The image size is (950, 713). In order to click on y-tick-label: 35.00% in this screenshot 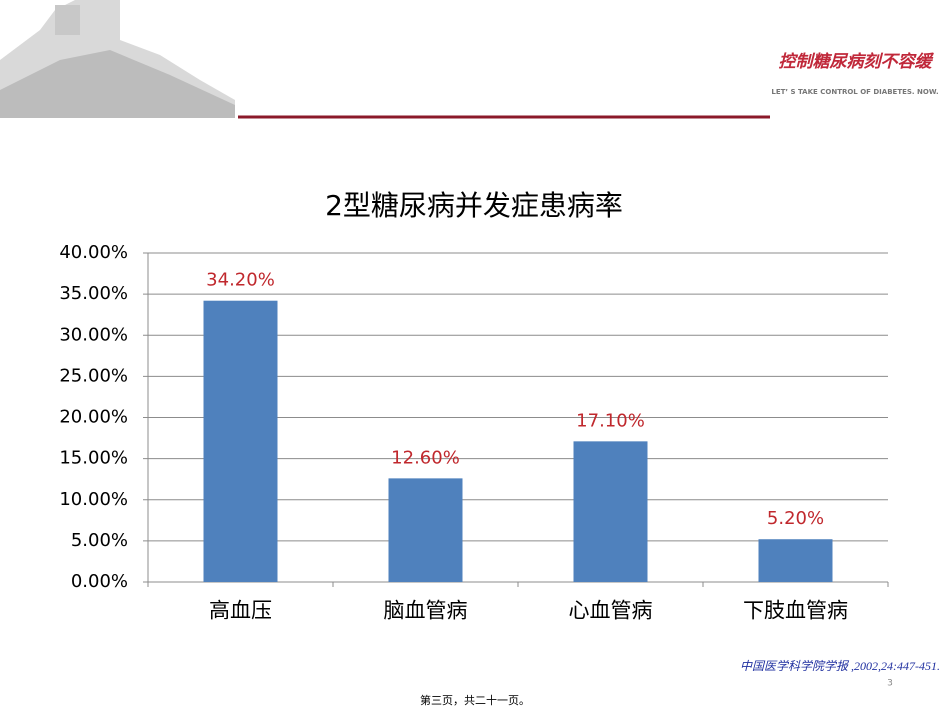, I will do `click(93, 293)`.